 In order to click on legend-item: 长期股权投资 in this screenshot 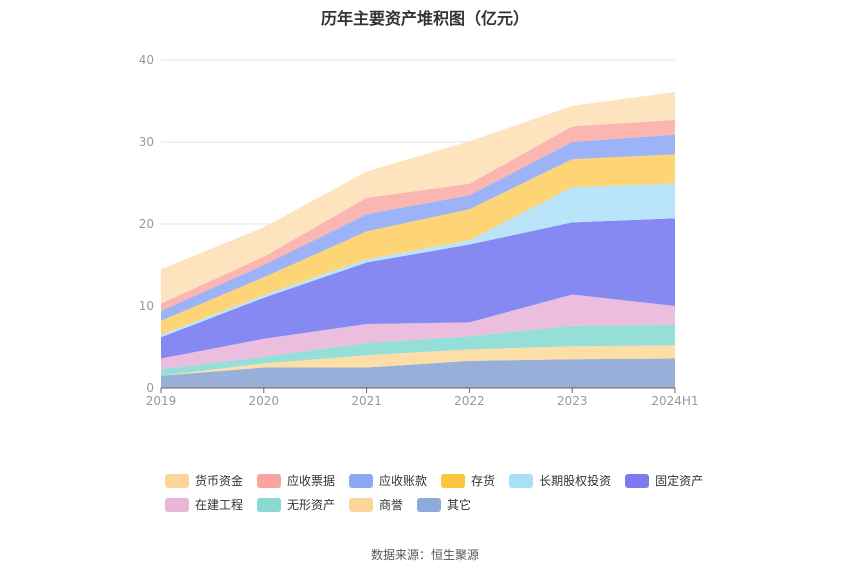, I will do `click(560, 480)`.